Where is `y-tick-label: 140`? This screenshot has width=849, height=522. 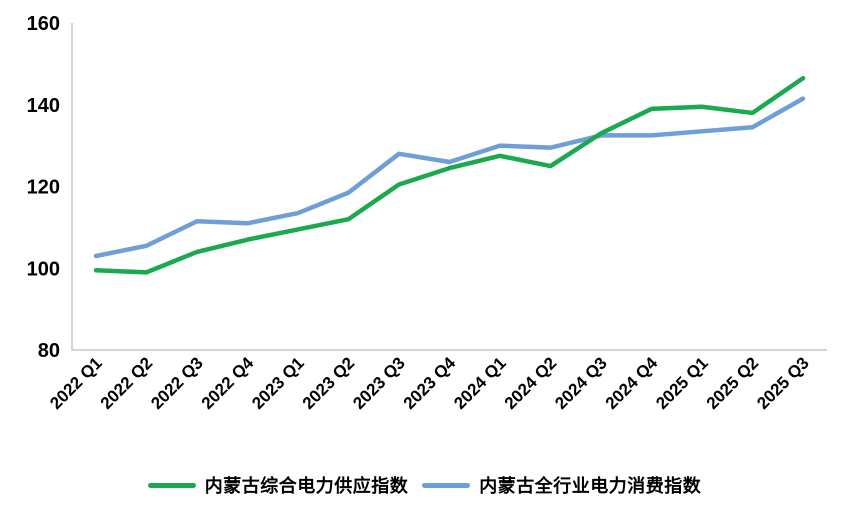 y-tick-label: 140 is located at coordinates (43, 106).